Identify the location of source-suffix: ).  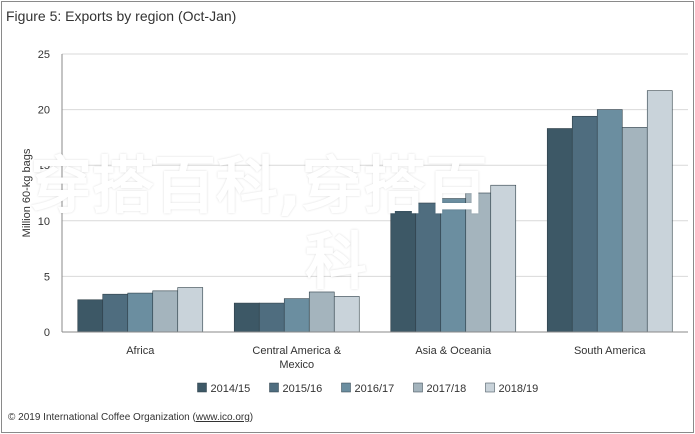
(251, 417).